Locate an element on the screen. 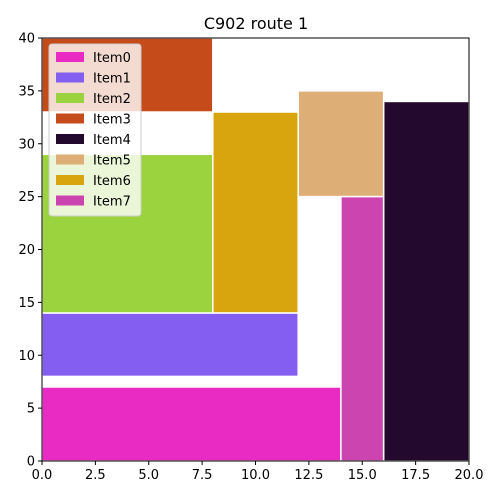 The height and width of the screenshot is (500, 500). y-tick-label: 20 is located at coordinates (26, 250).